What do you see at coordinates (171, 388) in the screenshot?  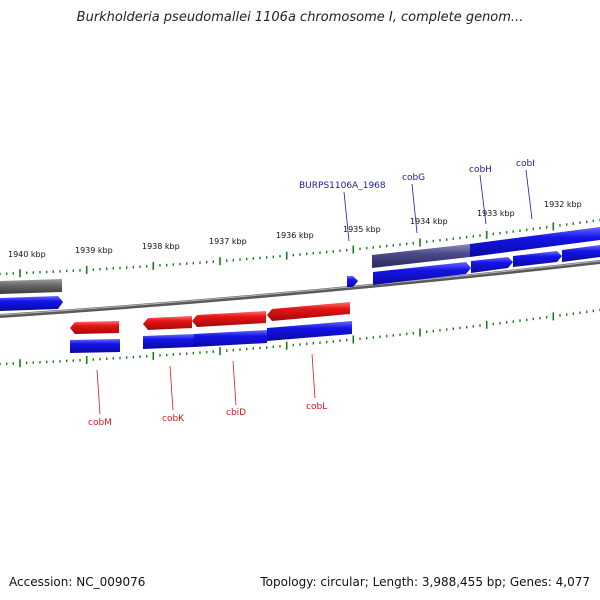 I see `leader-cobK` at bounding box center [171, 388].